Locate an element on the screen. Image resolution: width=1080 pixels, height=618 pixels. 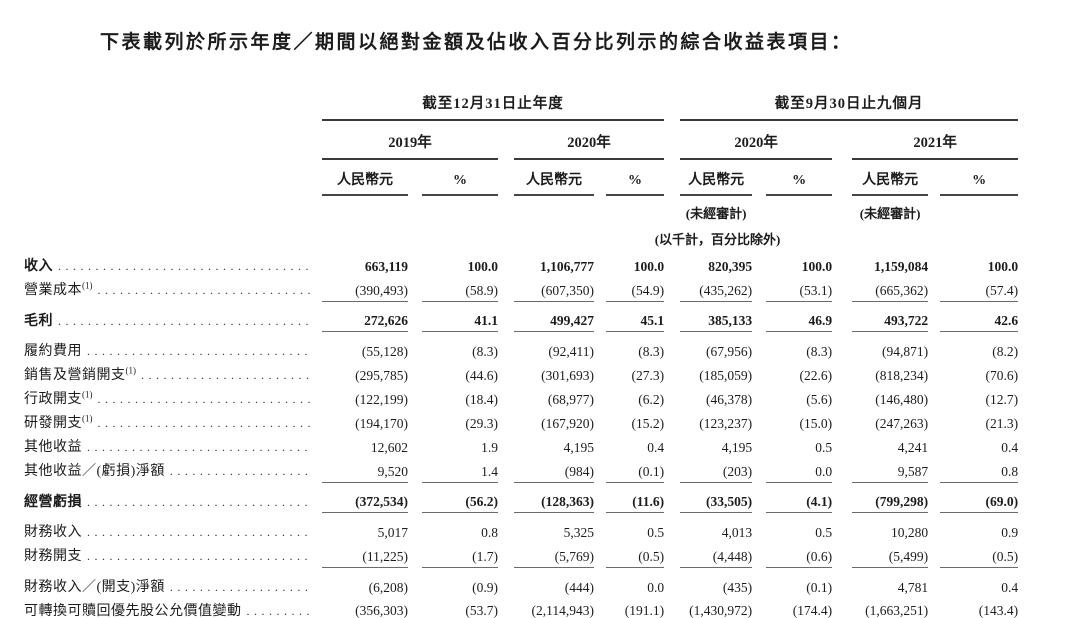
cell-value: (29.3) is located at coordinates (481, 423).